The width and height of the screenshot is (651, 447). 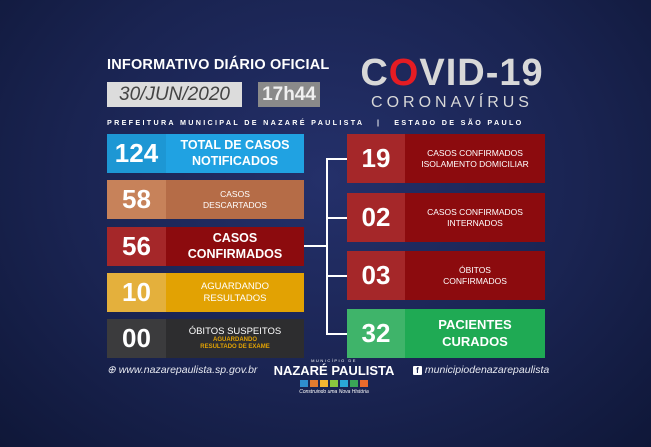 I want to click on covid-logo: COVID-19, so click(x=452, y=73).